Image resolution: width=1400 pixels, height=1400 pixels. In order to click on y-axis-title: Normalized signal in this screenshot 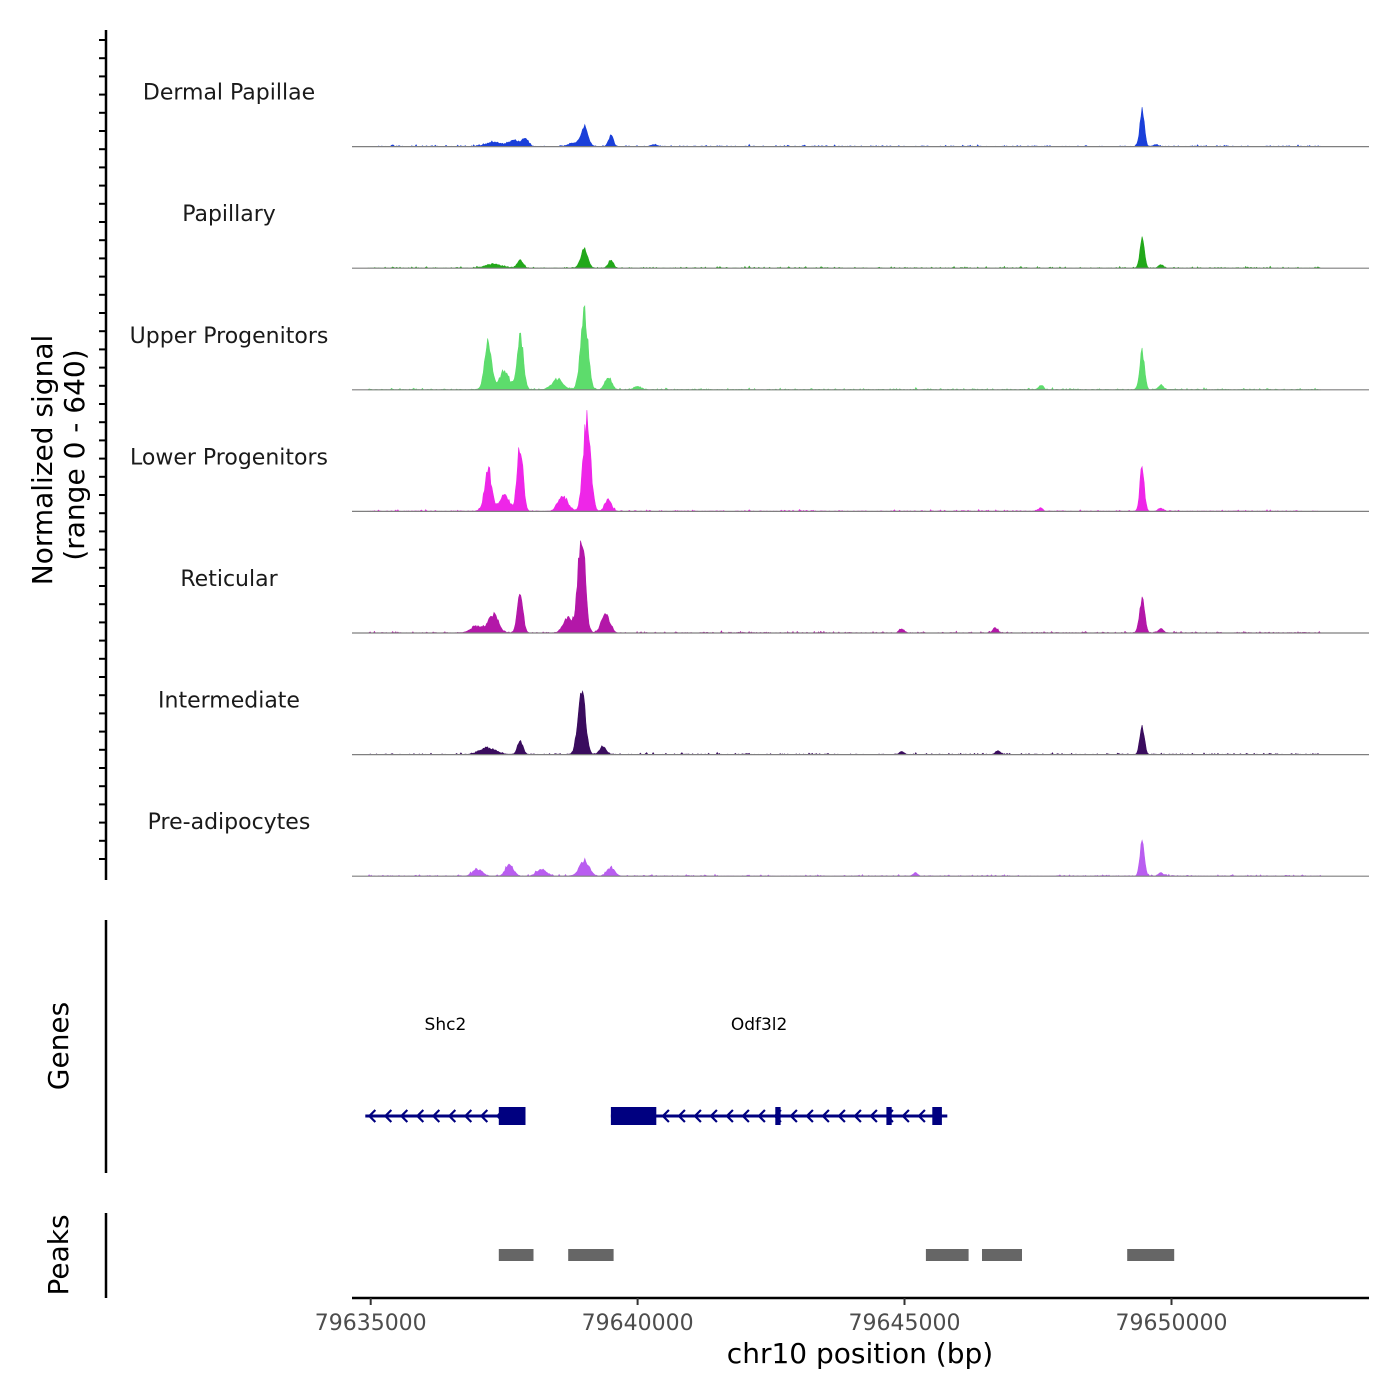, I will do `click(42, 460)`.